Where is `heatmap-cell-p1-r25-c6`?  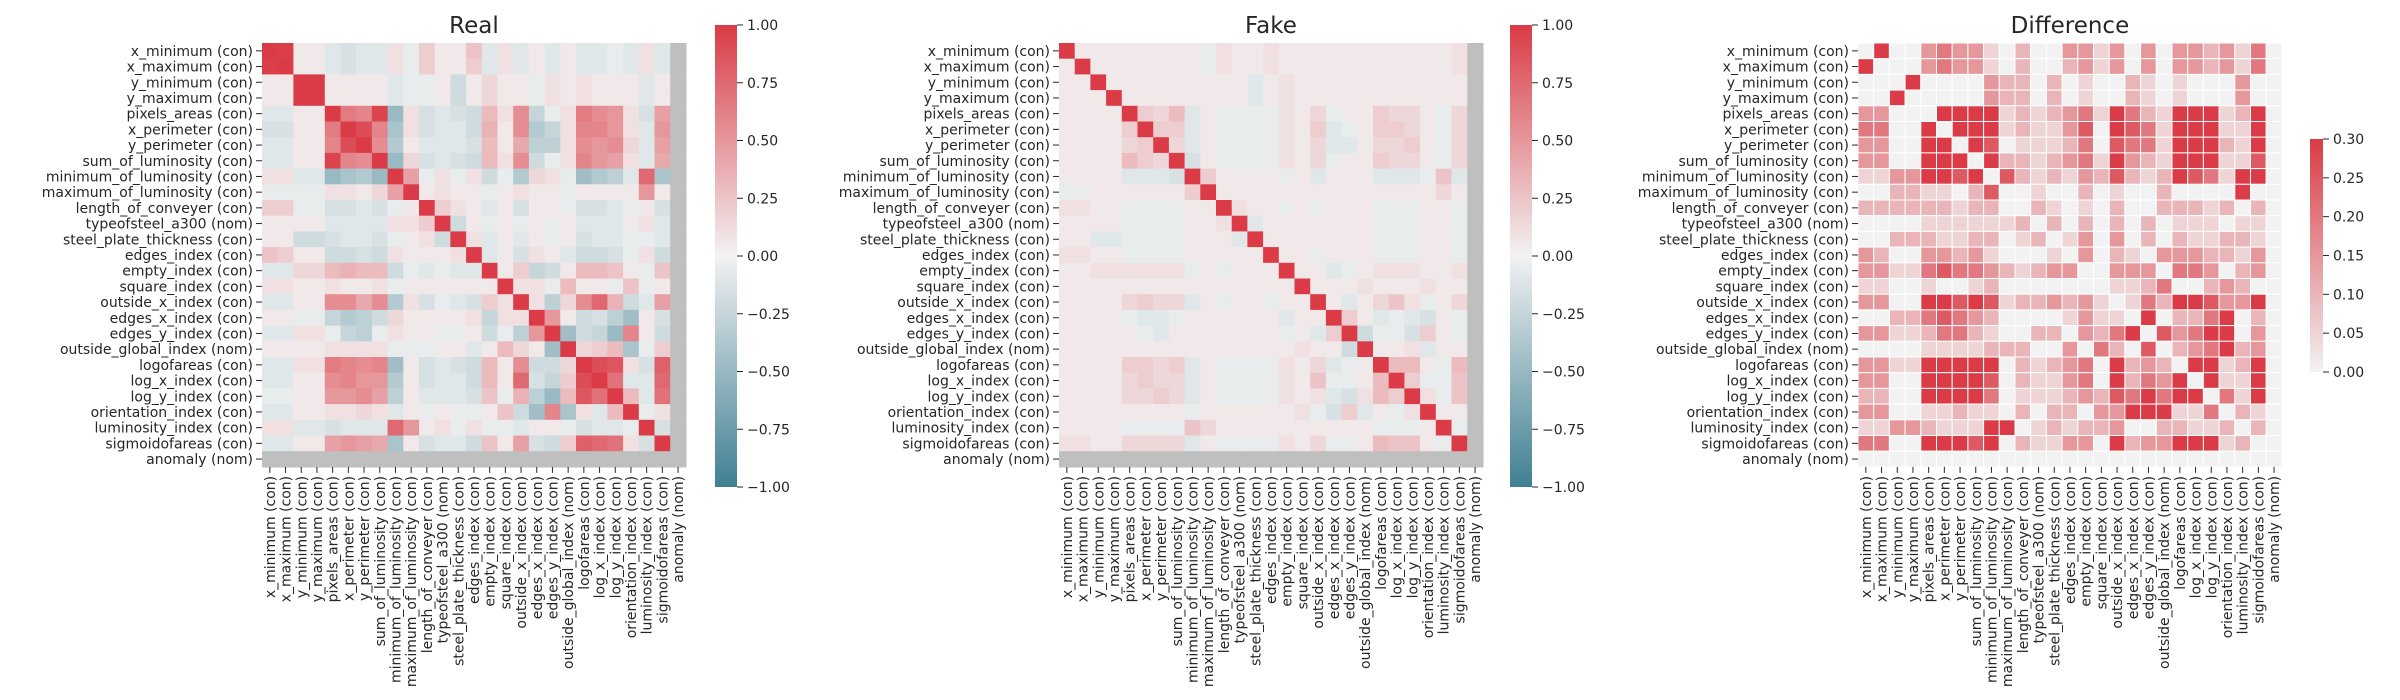
heatmap-cell-p1-r25-c6 is located at coordinates (1161, 443).